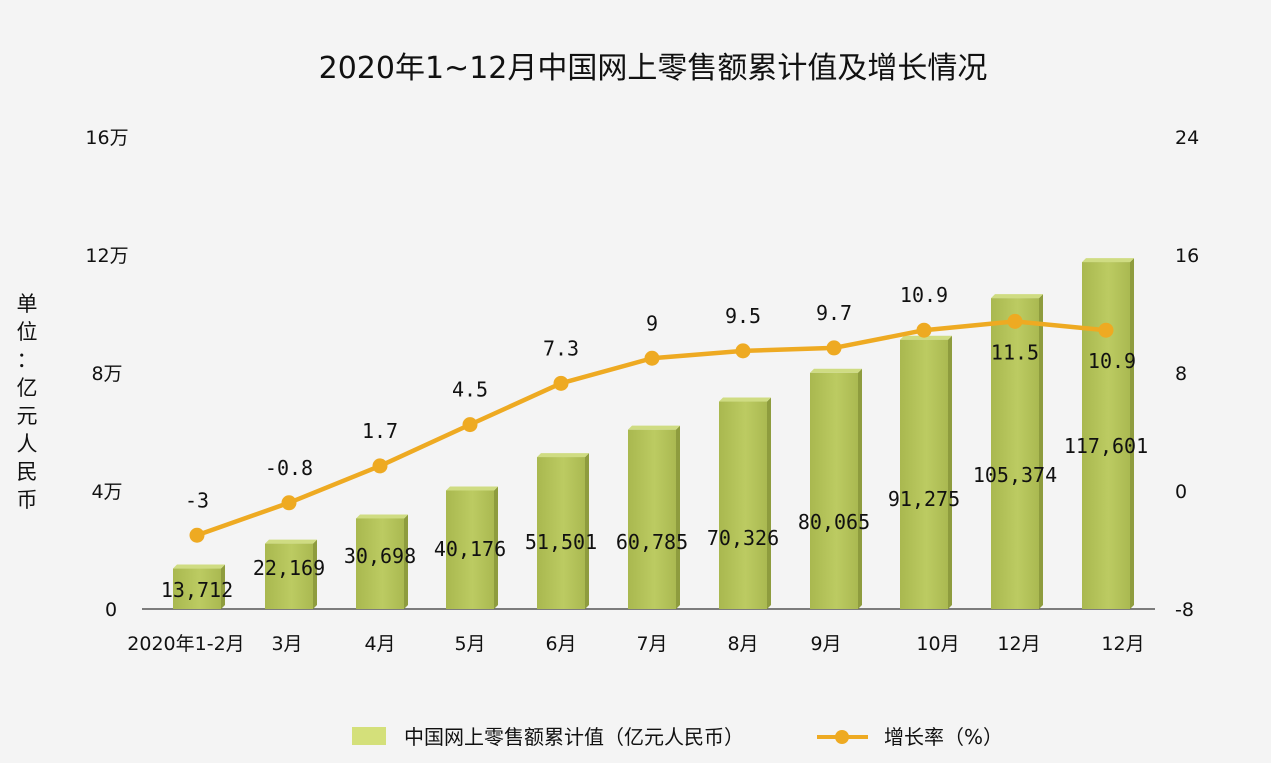 The height and width of the screenshot is (763, 1271). What do you see at coordinates (27, 500) in the screenshot?
I see `y-axis-label-char: 币` at bounding box center [27, 500].